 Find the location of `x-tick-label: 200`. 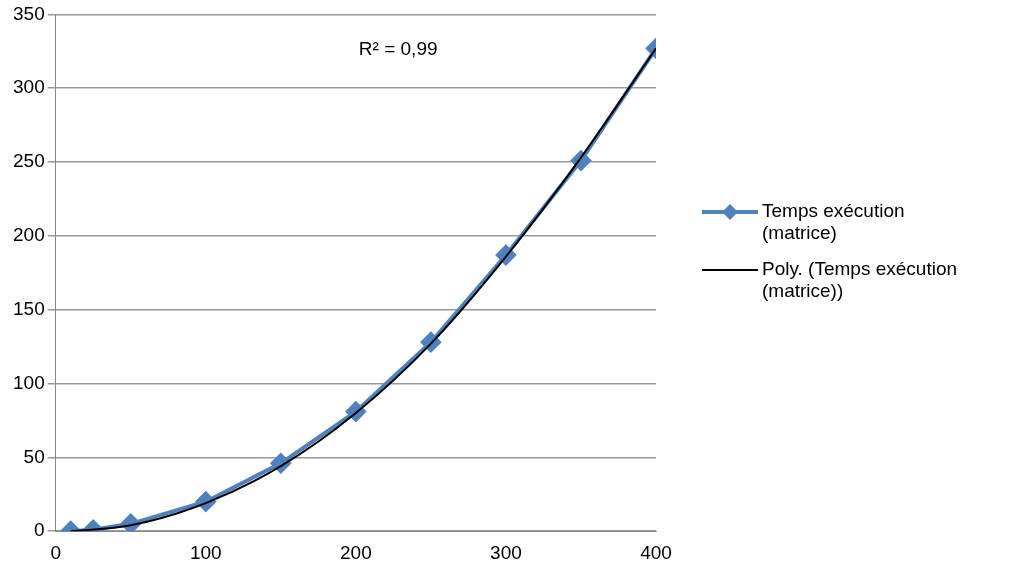

x-tick-label: 200 is located at coordinates (356, 552).